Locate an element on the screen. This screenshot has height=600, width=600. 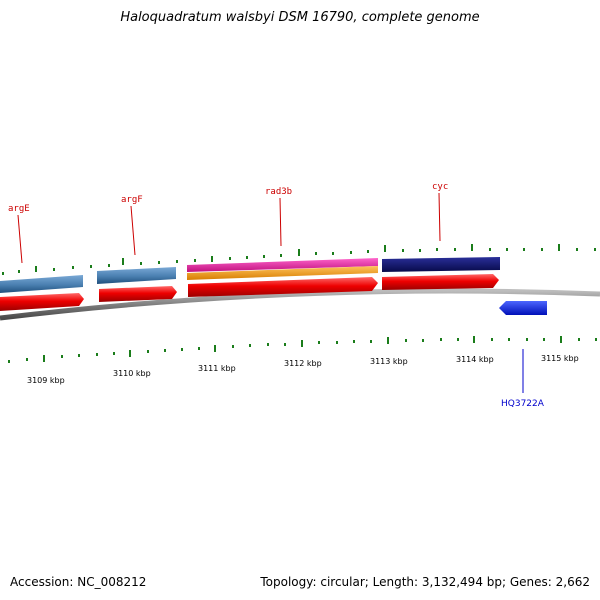
gene-argF-bar is located at coordinates (136, 275).